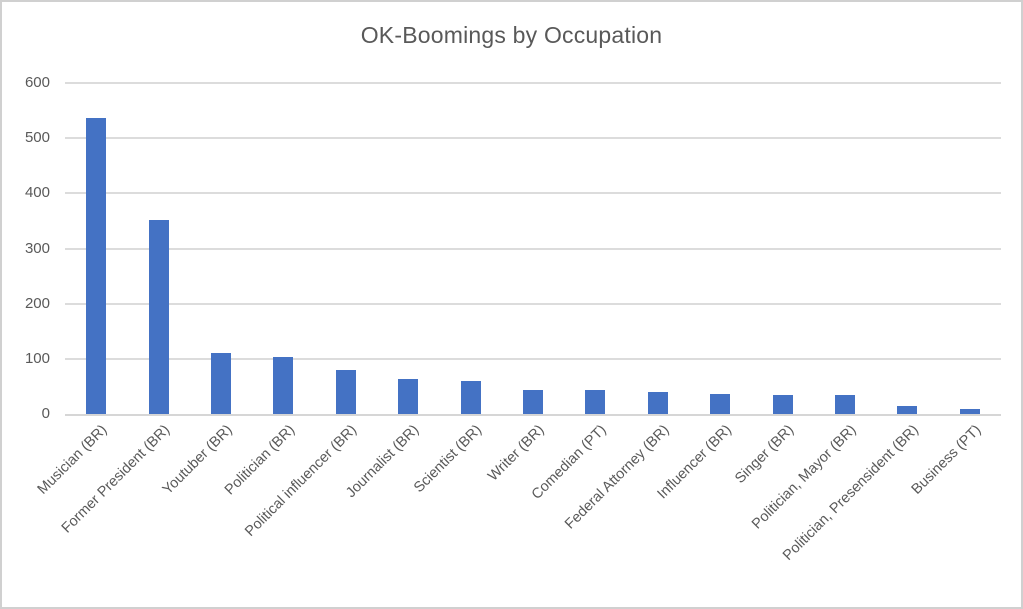 This screenshot has height=609, width=1023. What do you see at coordinates (657, 402) in the screenshot?
I see `bar-federal-attorney-br` at bounding box center [657, 402].